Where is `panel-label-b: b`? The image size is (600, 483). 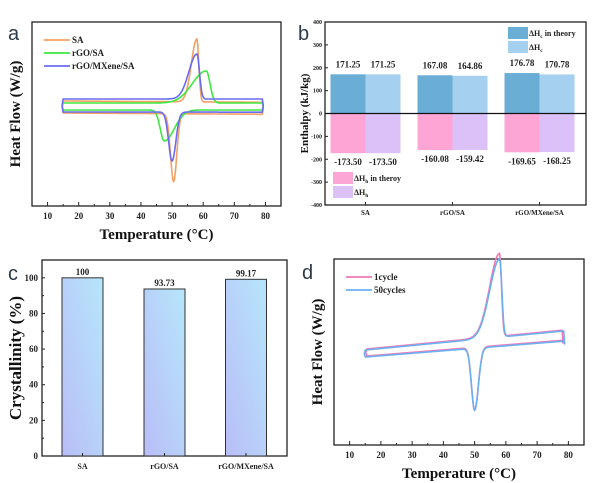
panel-label-b: b is located at coordinates (303, 34).